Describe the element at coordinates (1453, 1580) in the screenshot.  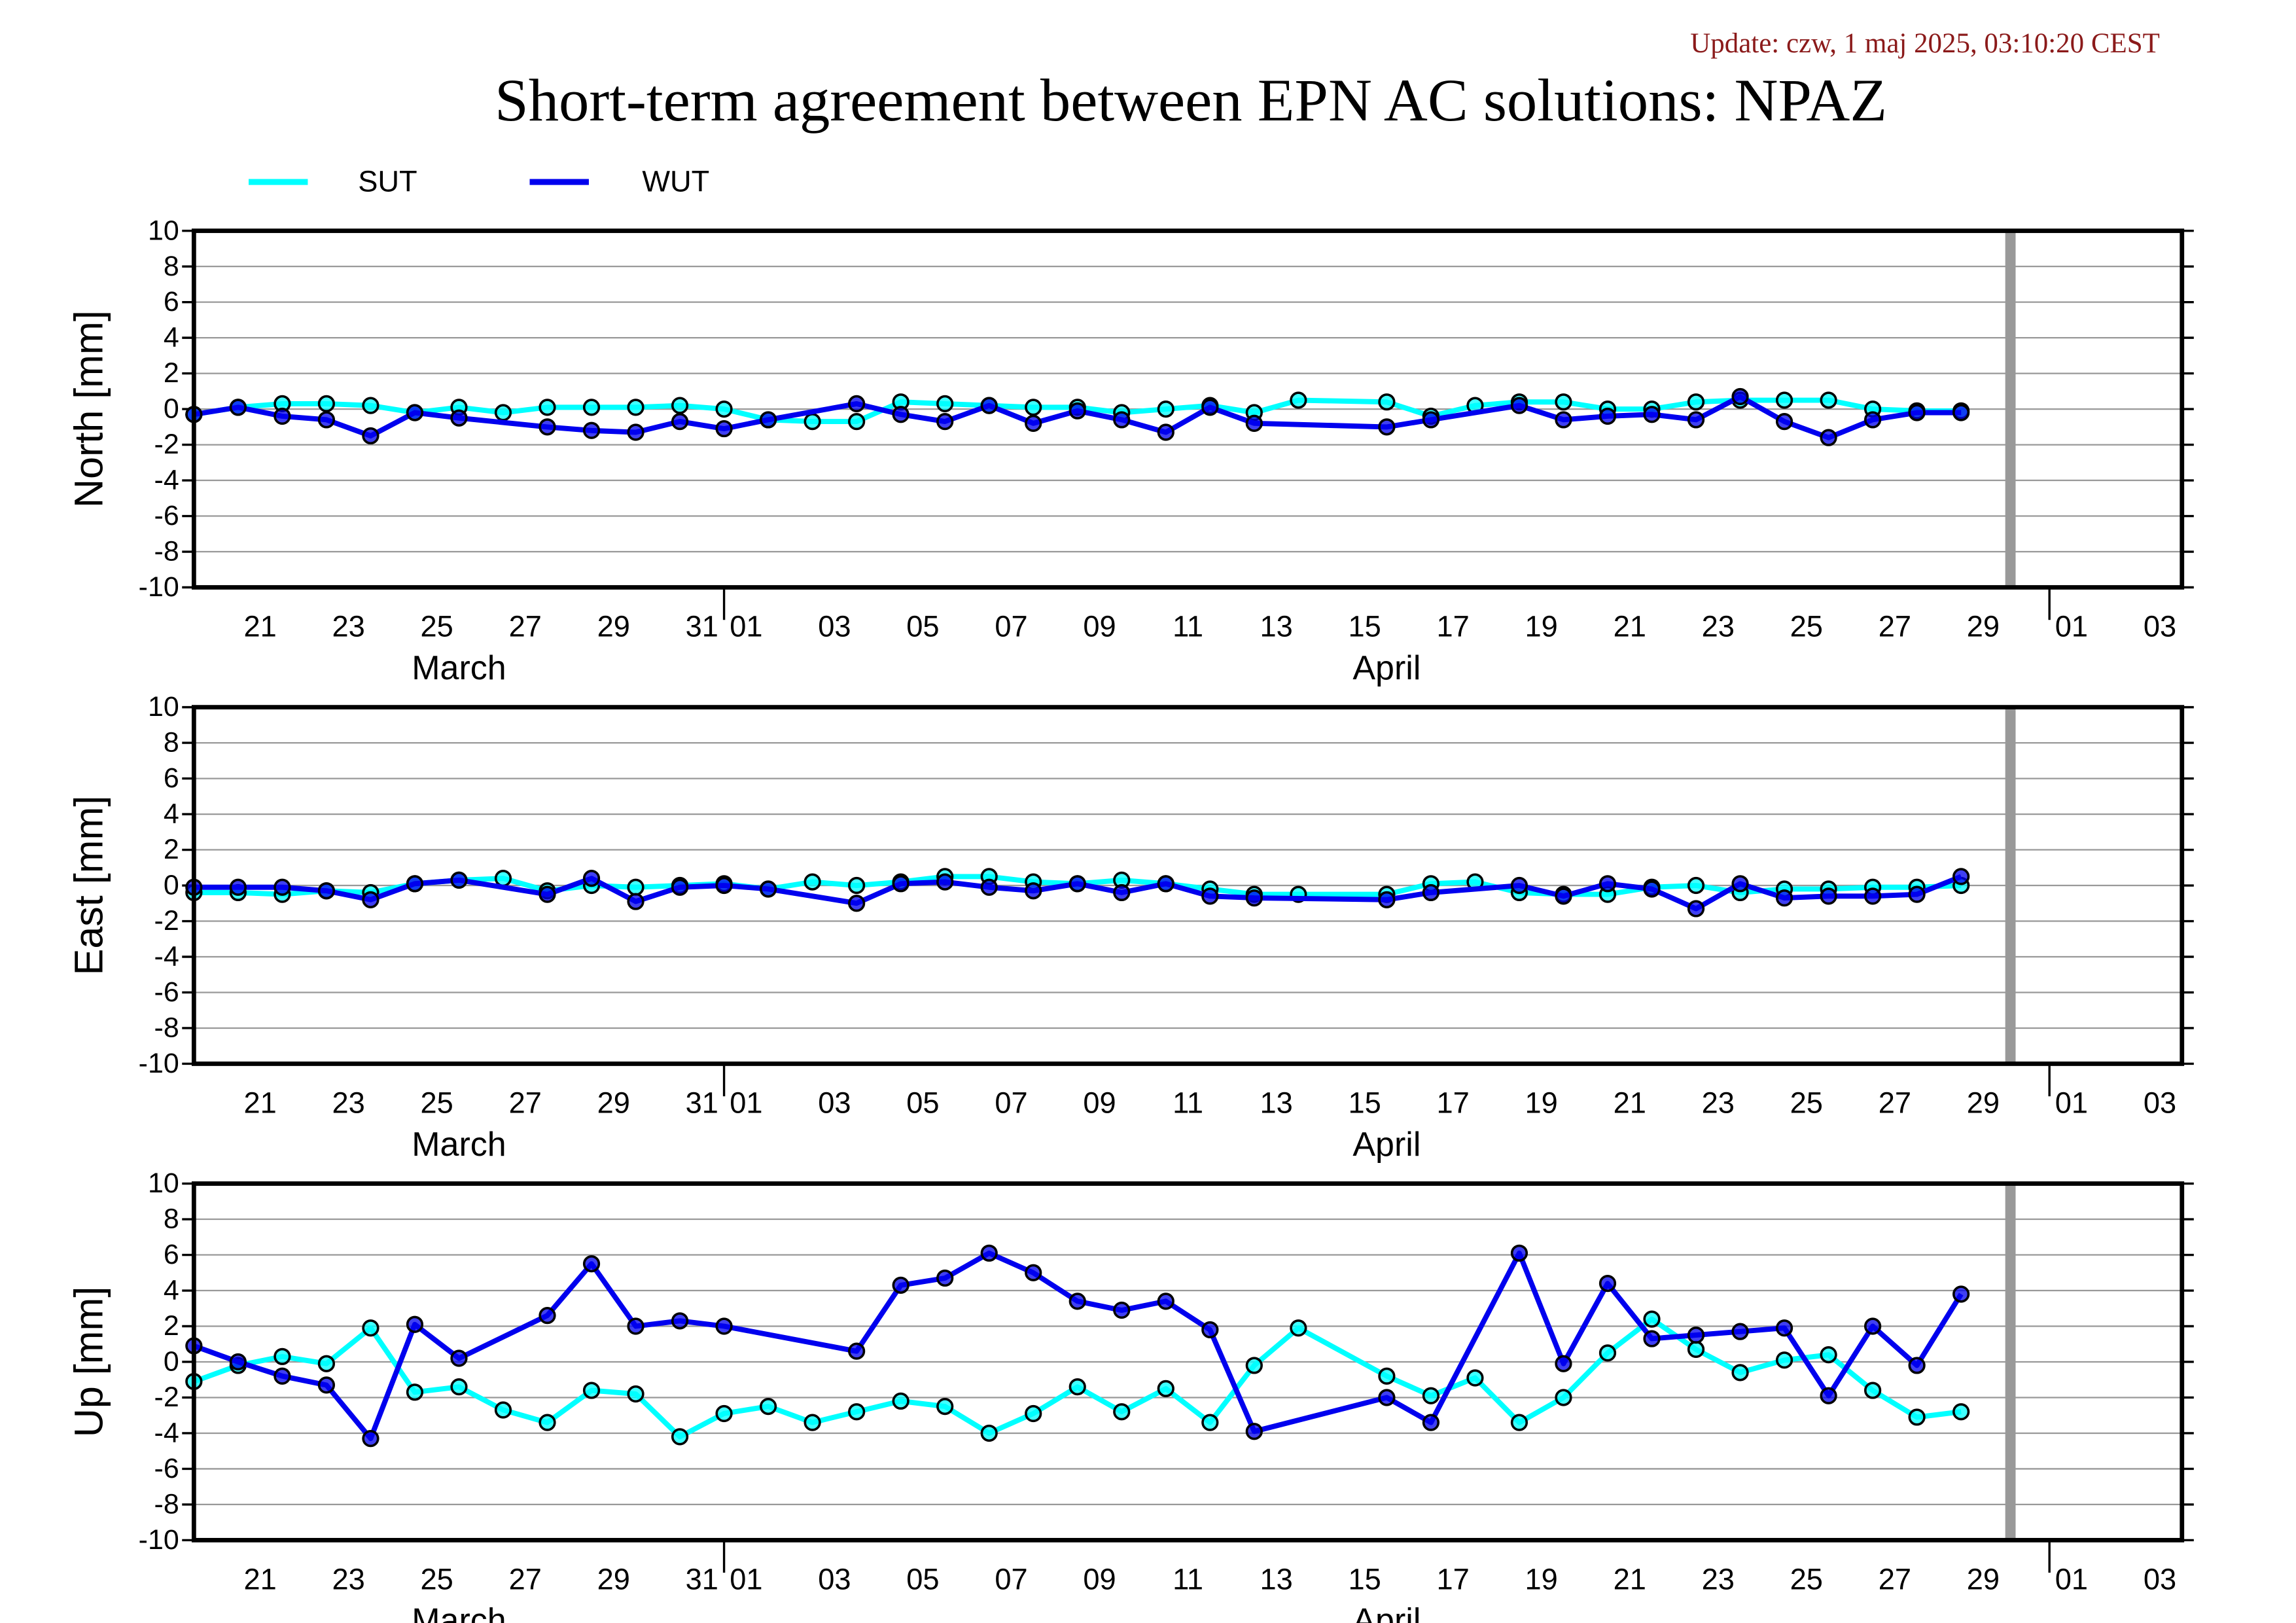
I see `x-tick-label: 17` at that location.